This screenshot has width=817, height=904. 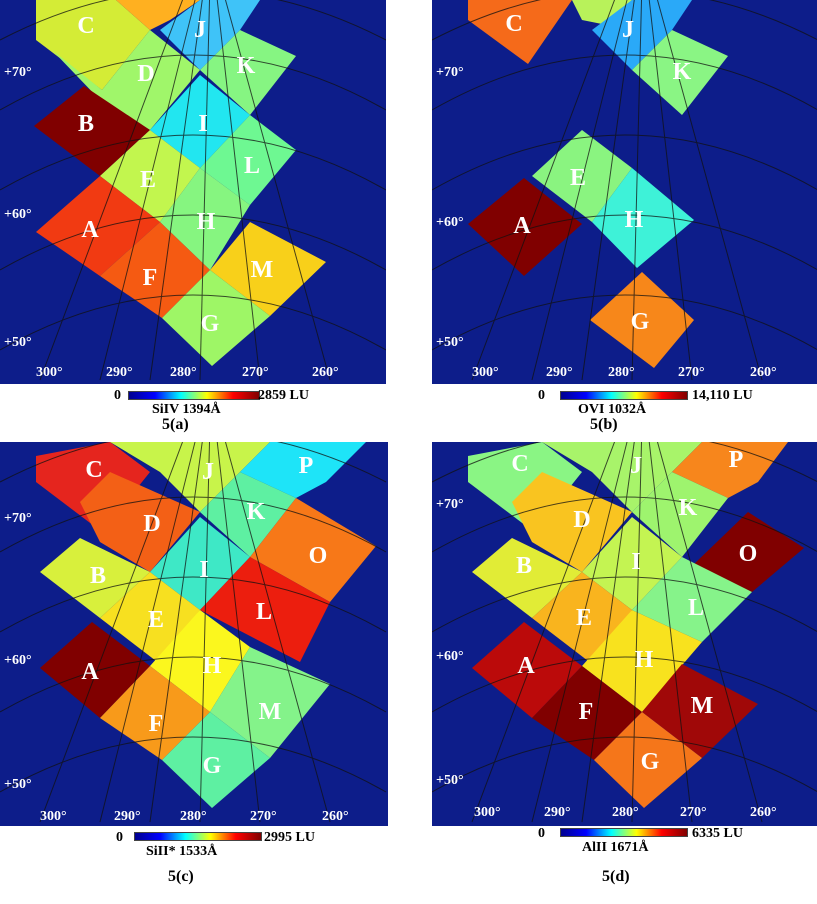 I want to click on caption-5b: 5(b), so click(x=604, y=424).